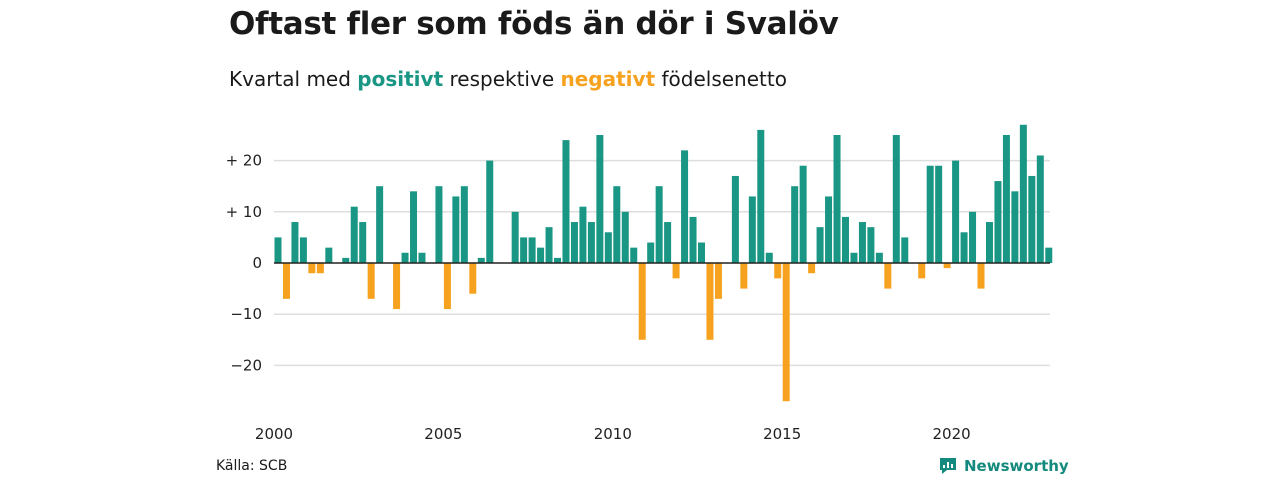 The width and height of the screenshot is (1280, 480). What do you see at coordinates (246, 314) in the screenshot?
I see `y-tick-label: −10` at bounding box center [246, 314].